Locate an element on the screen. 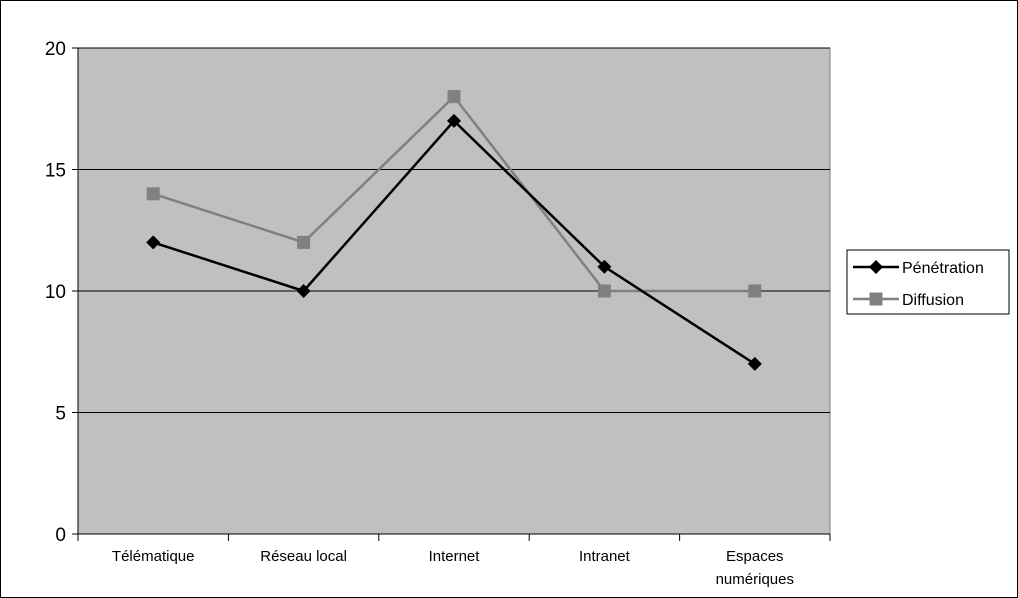 The height and width of the screenshot is (598, 1018). legend-label: Diffusion is located at coordinates (933, 300).